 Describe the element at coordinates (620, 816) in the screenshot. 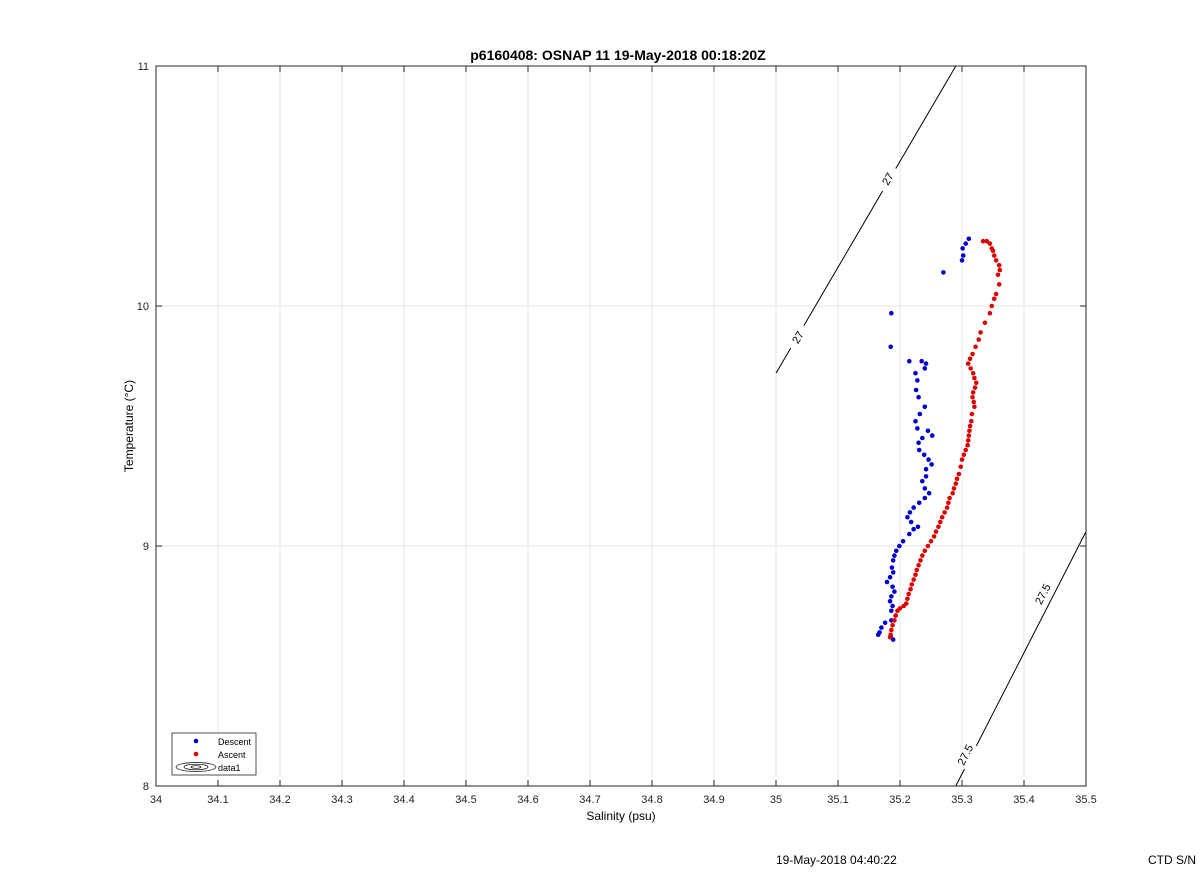

I see `x-axis-label: Salinity (psu)` at that location.